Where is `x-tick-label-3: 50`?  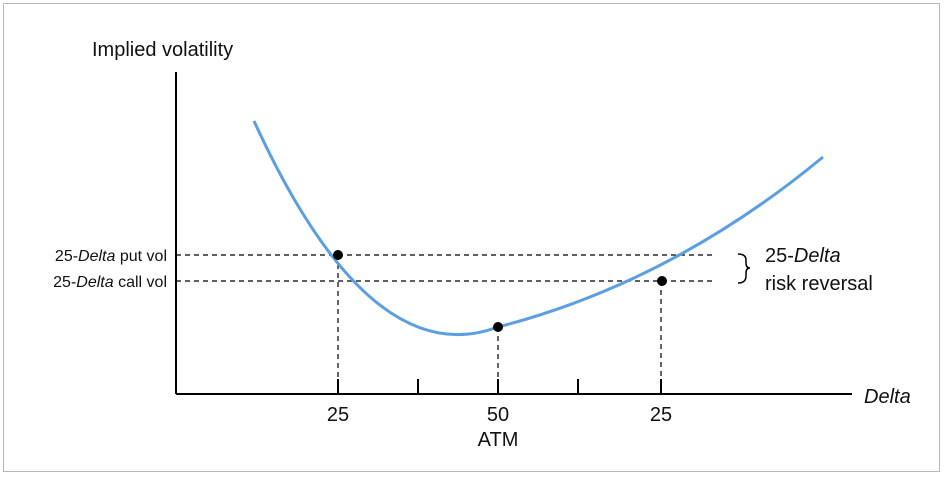
x-tick-label-3: 50 is located at coordinates (498, 415).